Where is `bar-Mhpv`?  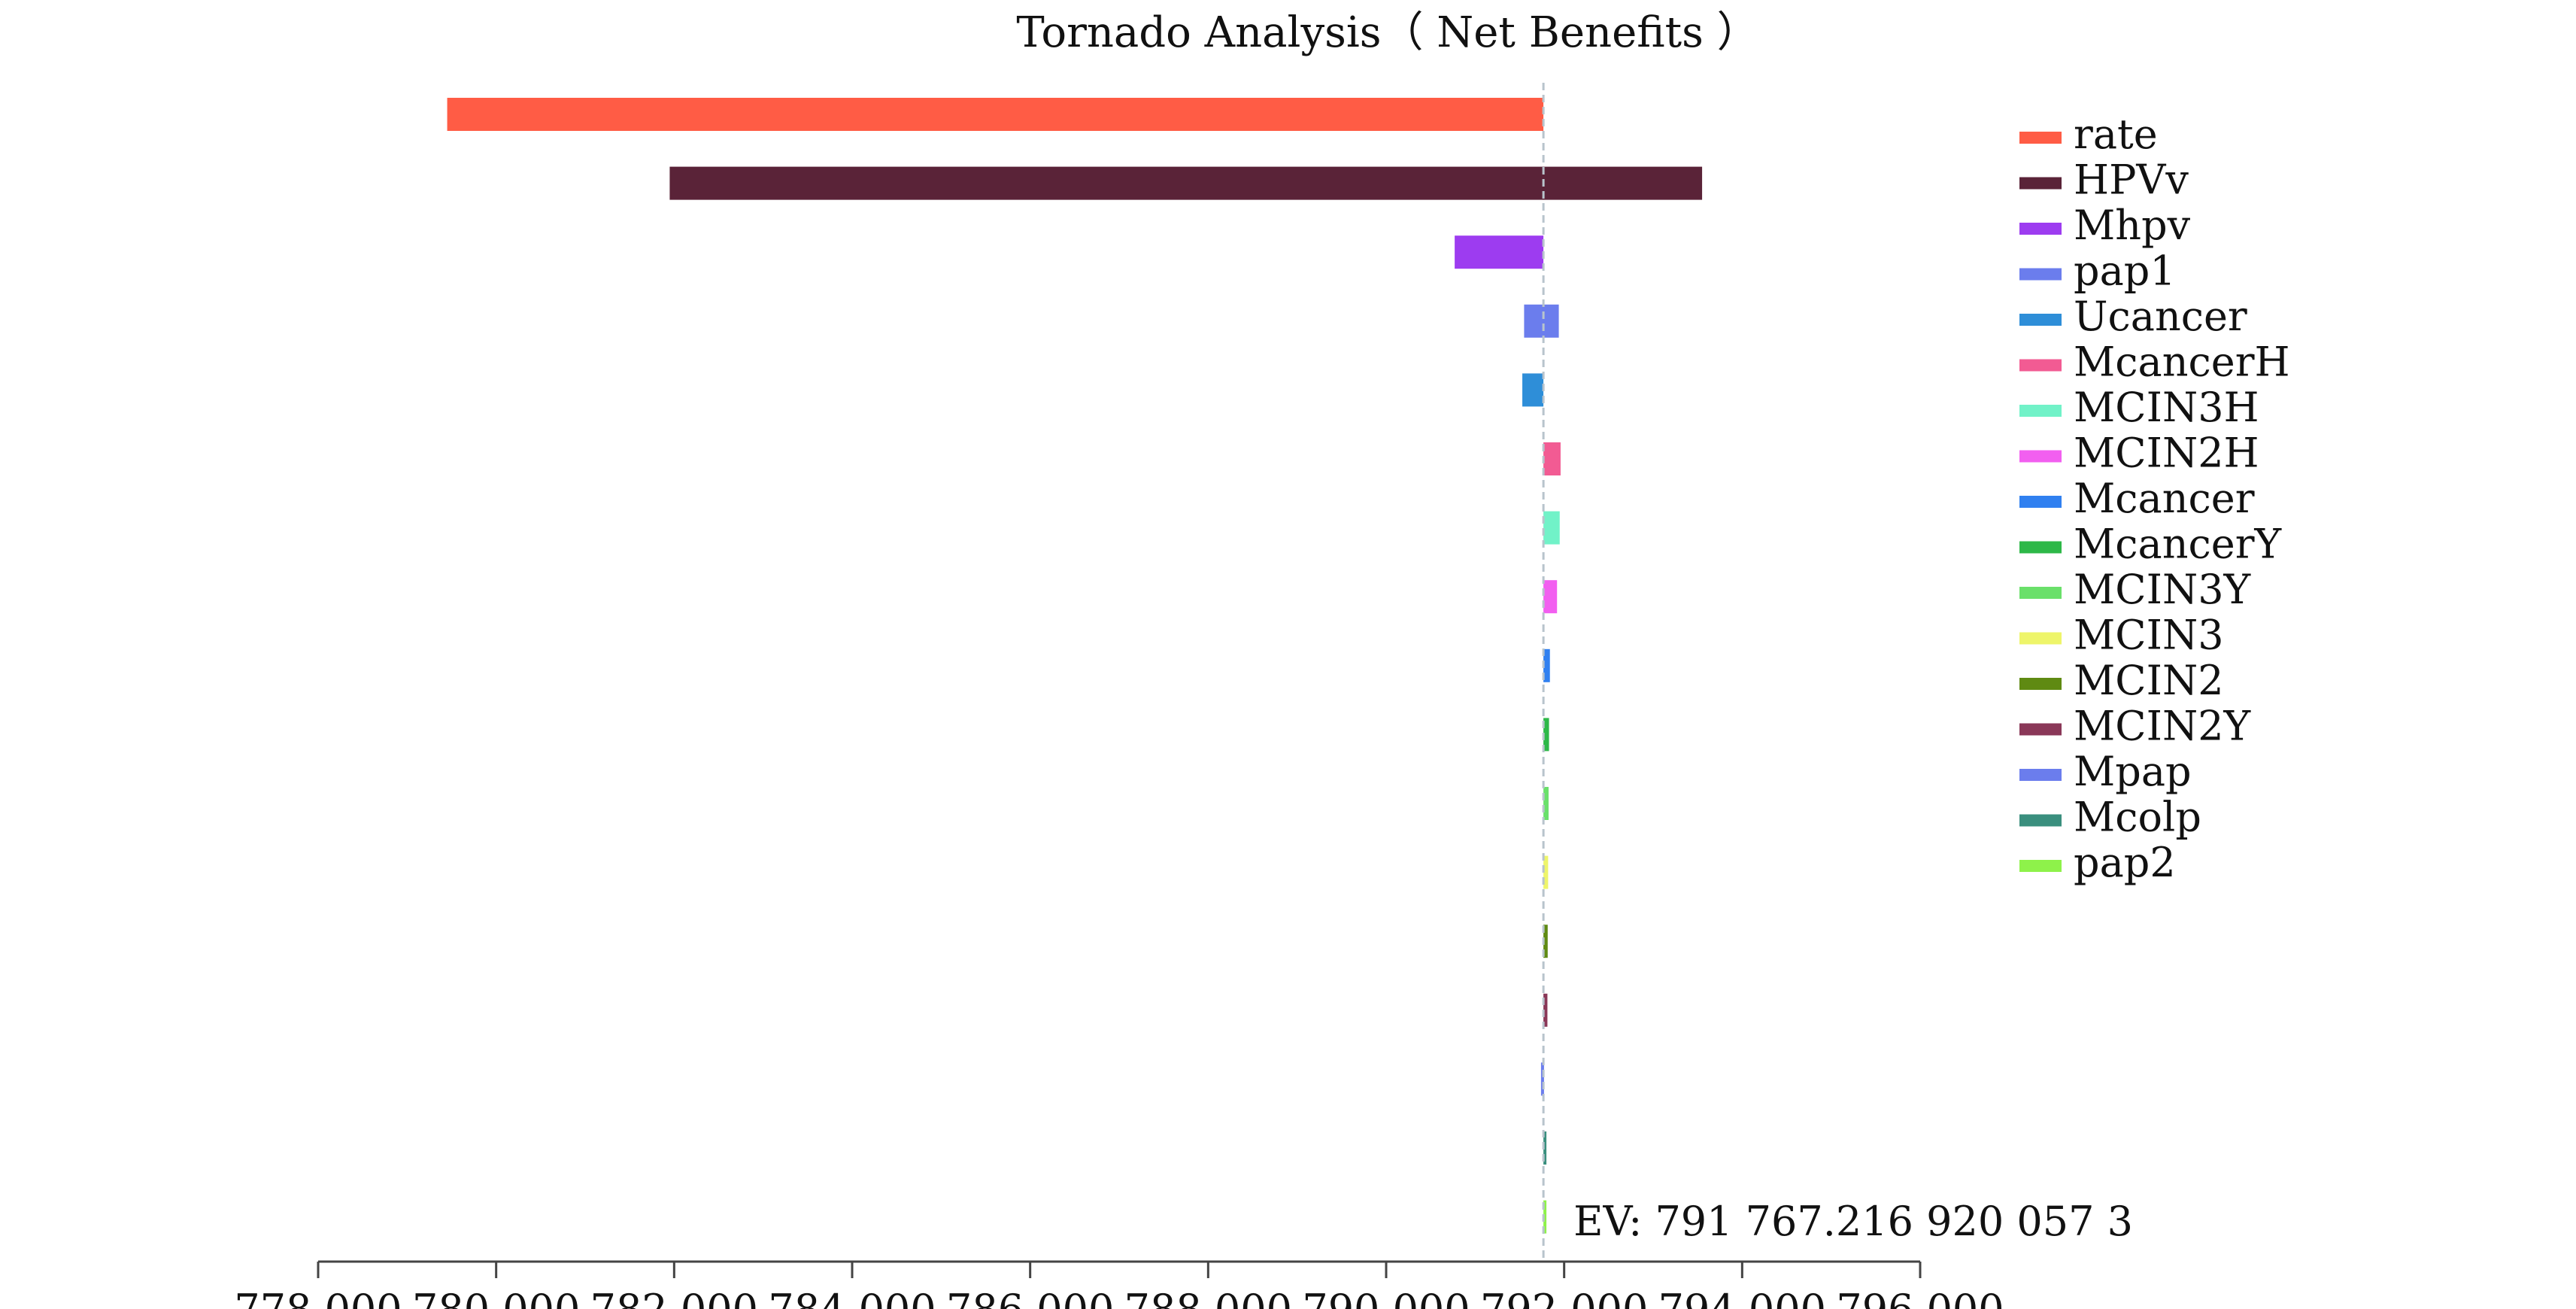
bar-Mhpv is located at coordinates (1499, 252).